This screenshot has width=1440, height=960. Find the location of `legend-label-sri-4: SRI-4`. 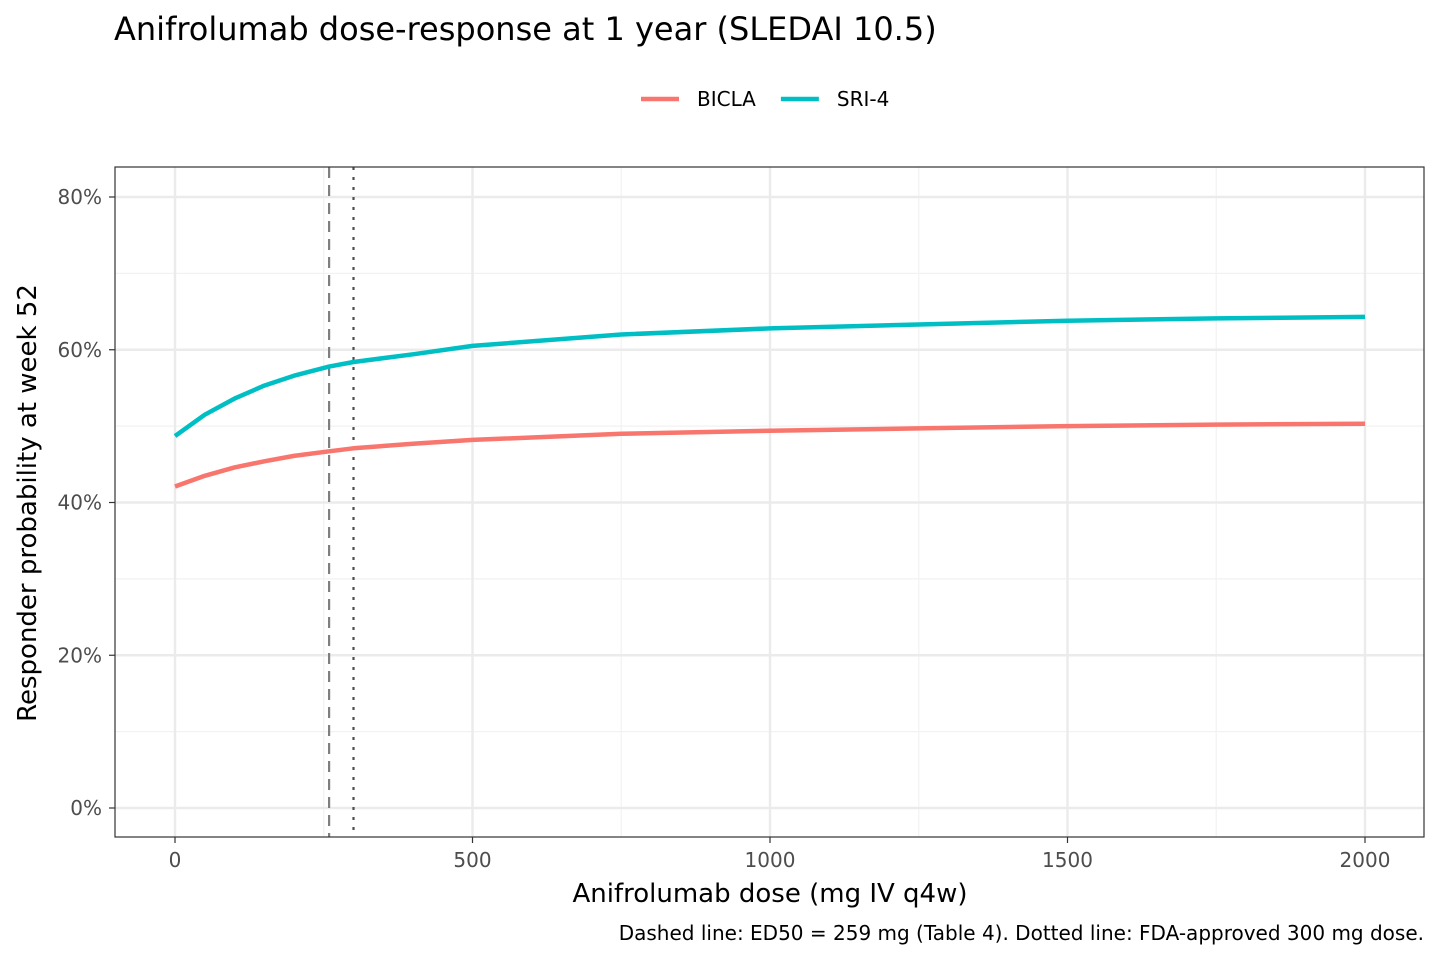

legend-label-sri-4: SRI-4 is located at coordinates (863, 99).